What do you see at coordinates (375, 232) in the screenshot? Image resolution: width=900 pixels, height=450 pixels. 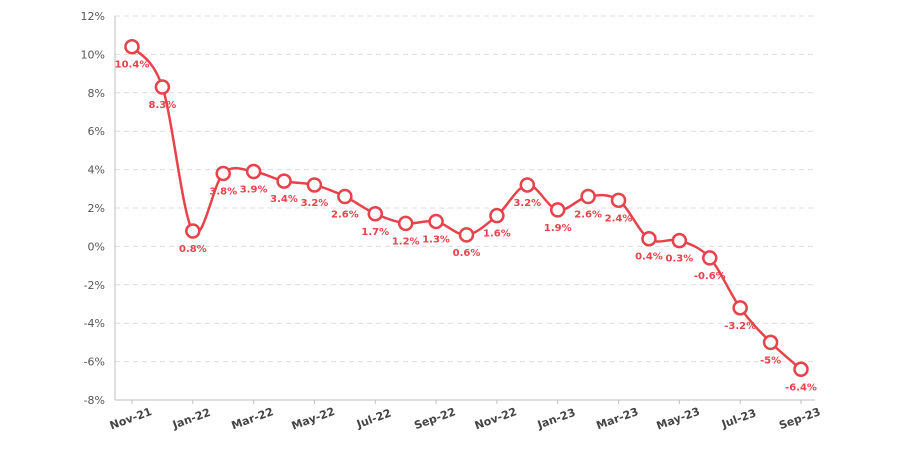 I see `data-label: 1.7%` at bounding box center [375, 232].